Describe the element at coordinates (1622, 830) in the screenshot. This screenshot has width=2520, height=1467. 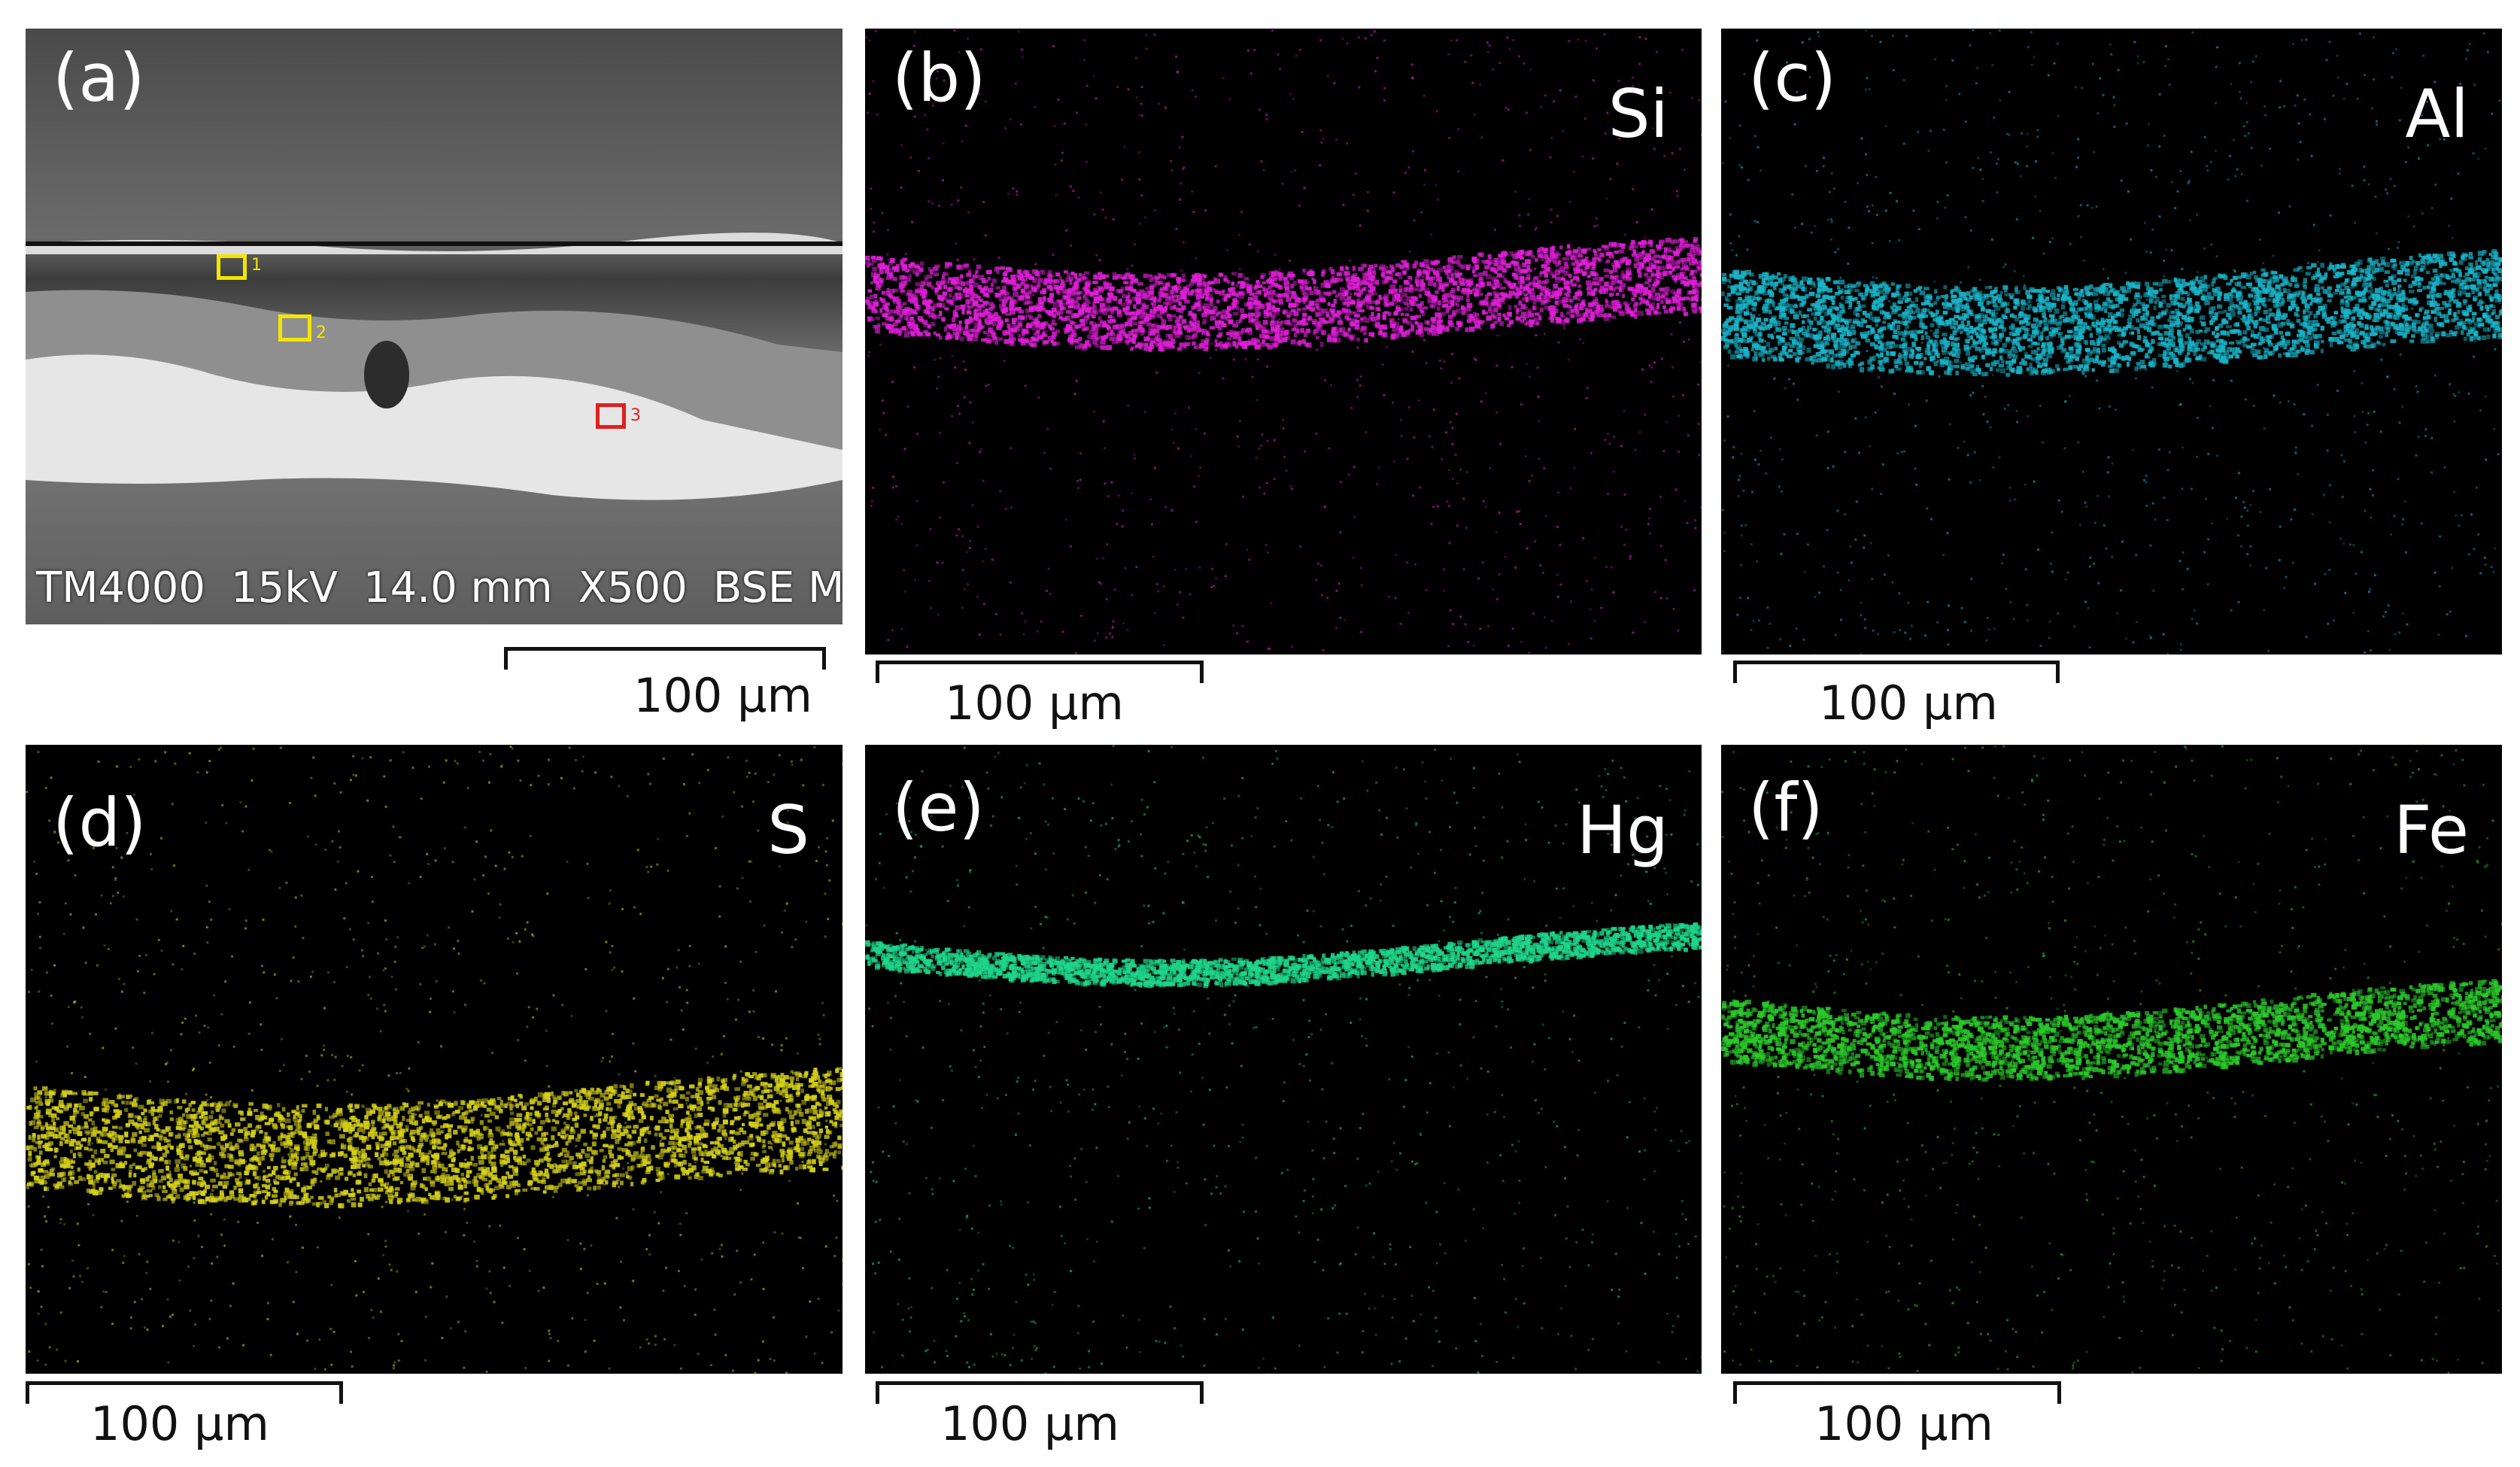
I see `element-label-hg: Hg` at that location.